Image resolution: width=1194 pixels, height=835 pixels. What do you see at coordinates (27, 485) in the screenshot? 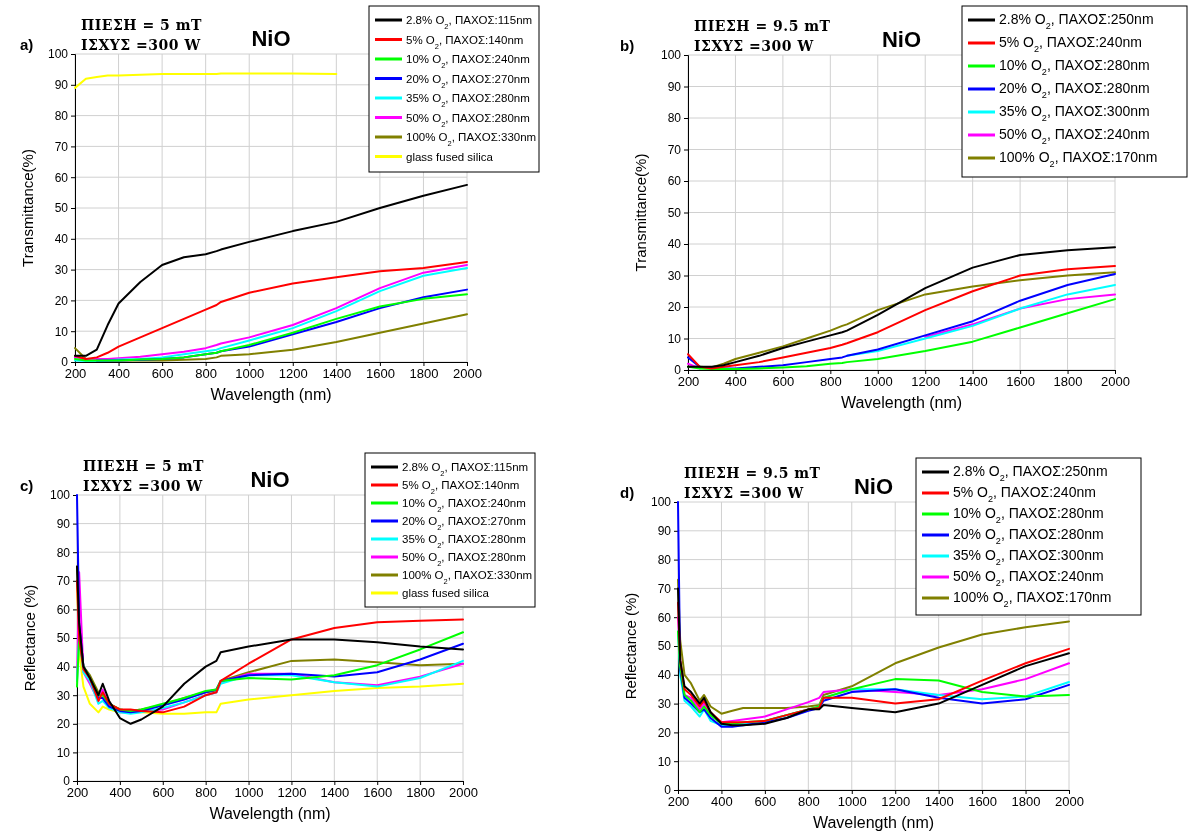
I see `text: c)` at bounding box center [27, 485].